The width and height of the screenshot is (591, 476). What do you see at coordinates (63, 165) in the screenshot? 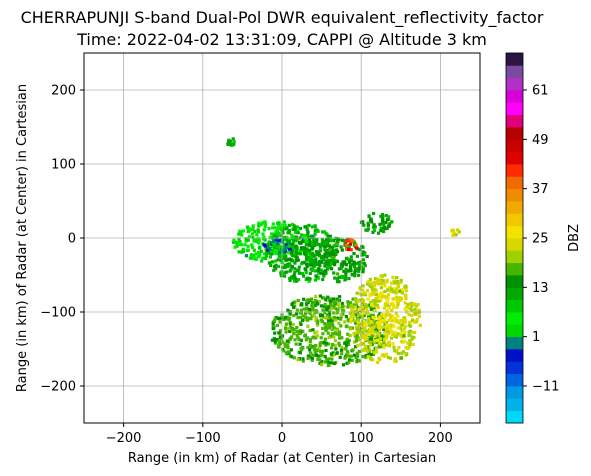
I see `y-tick-label: 100` at bounding box center [63, 165].